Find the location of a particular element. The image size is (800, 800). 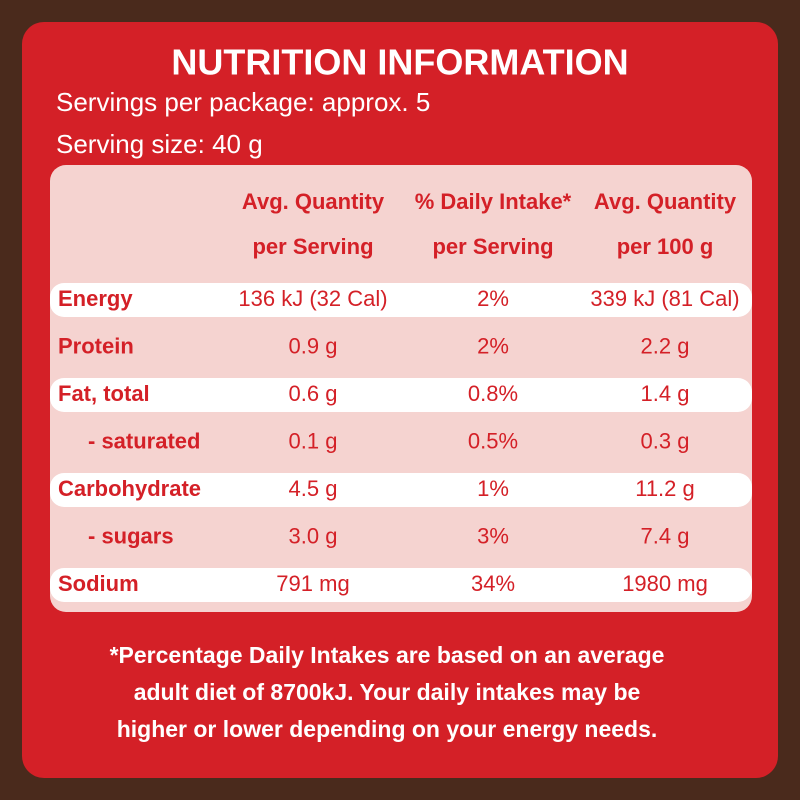

cell: 339 kJ (81 Cal) is located at coordinates (664, 298).